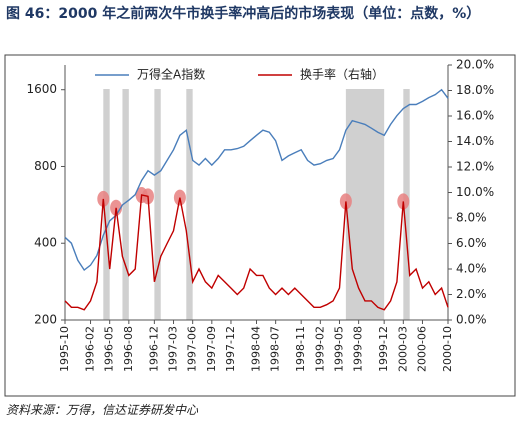 The height and width of the screenshot is (426, 521). Describe the element at coordinates (102, 410) in the screenshot. I see `source: 资料来源：万得，信达证券研发中心` at that location.